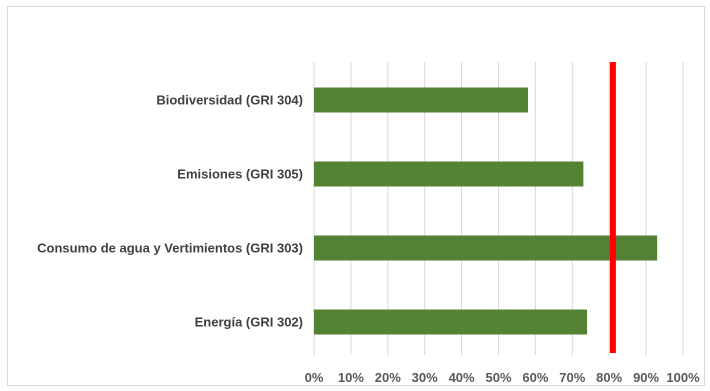 This screenshot has width=710, height=391. Describe the element at coordinates (683, 377) in the screenshot. I see `x-tick-label: 100%` at that location.